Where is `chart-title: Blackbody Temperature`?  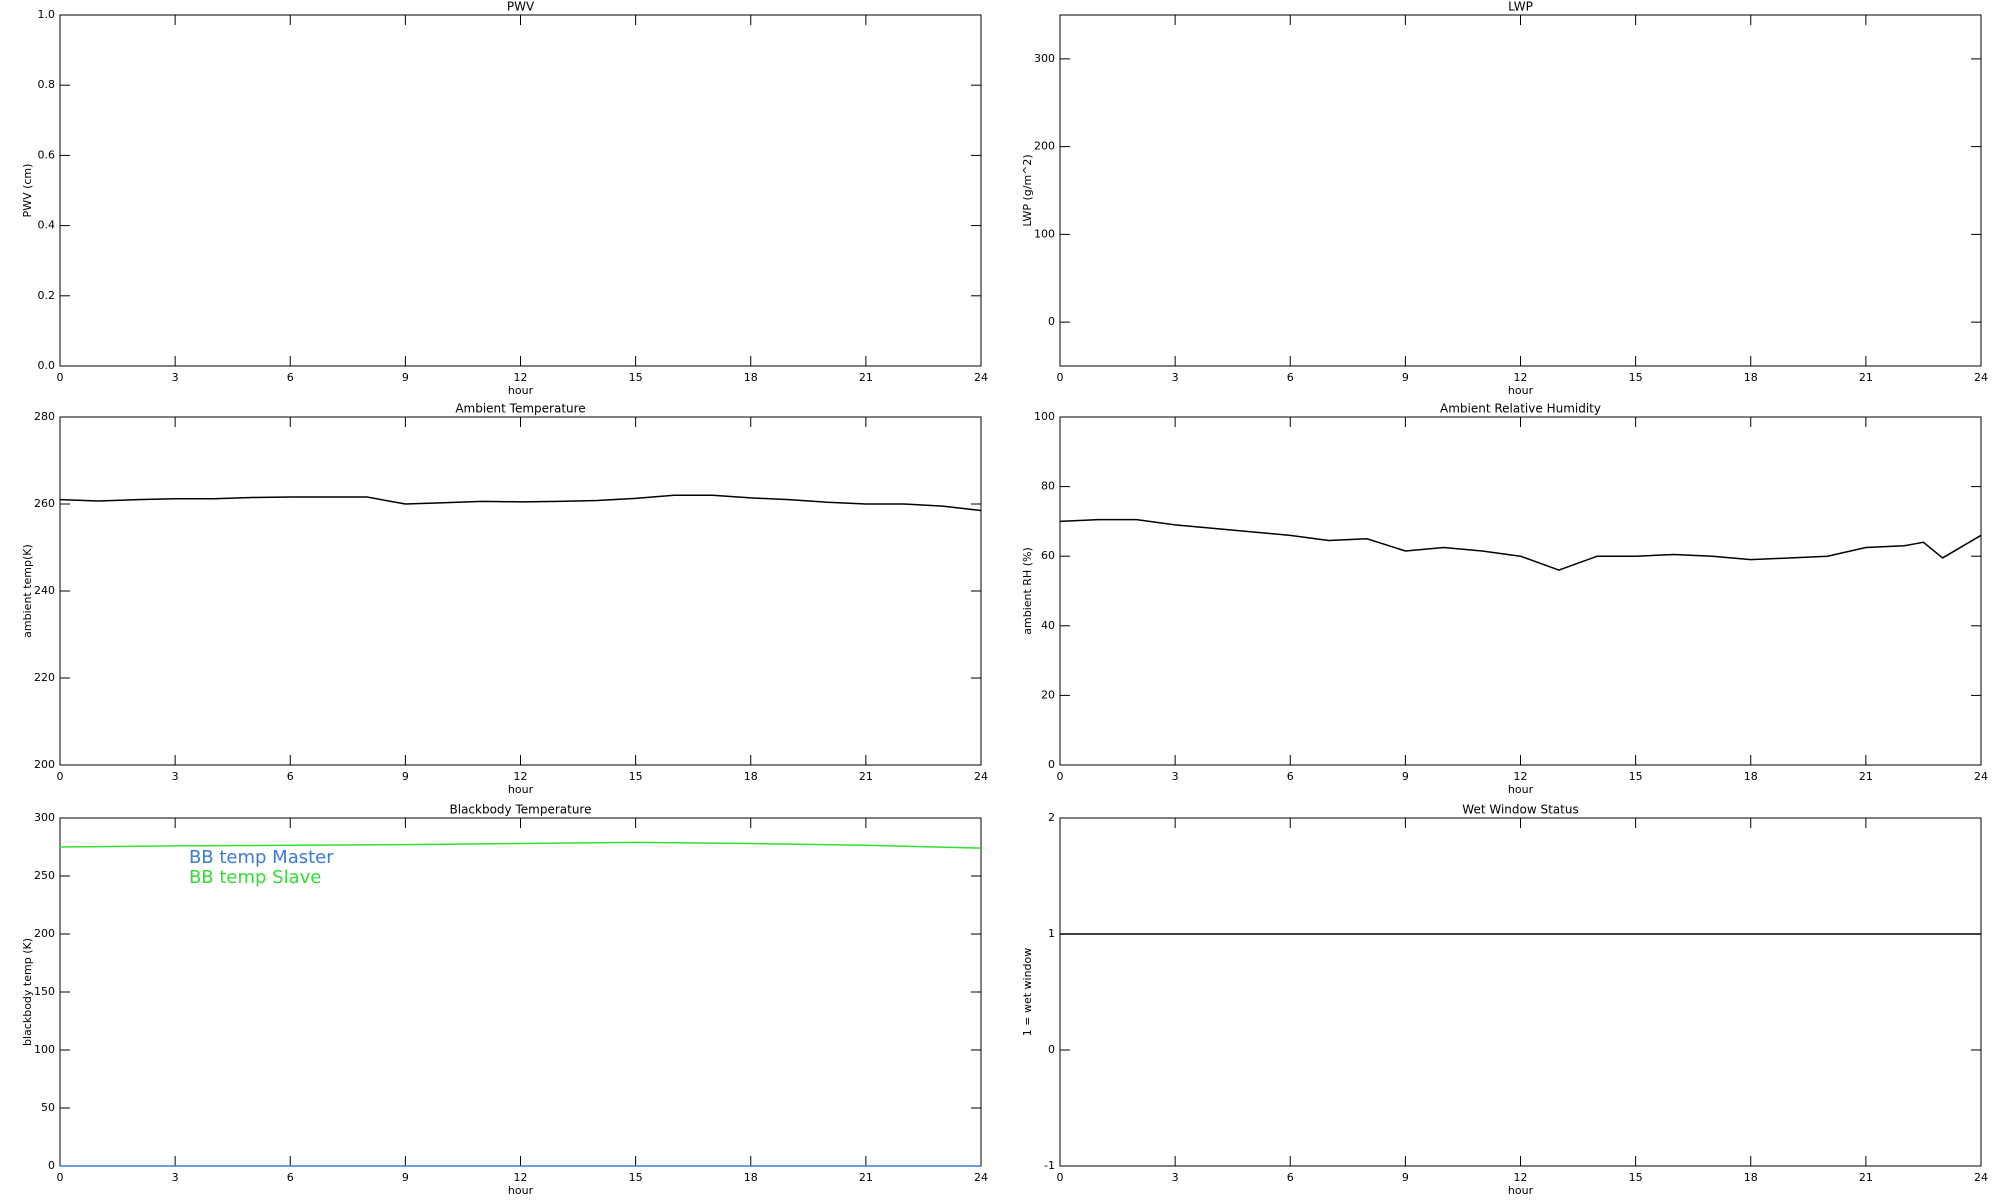
chart-title: Blackbody Temperature is located at coordinates (521, 810).